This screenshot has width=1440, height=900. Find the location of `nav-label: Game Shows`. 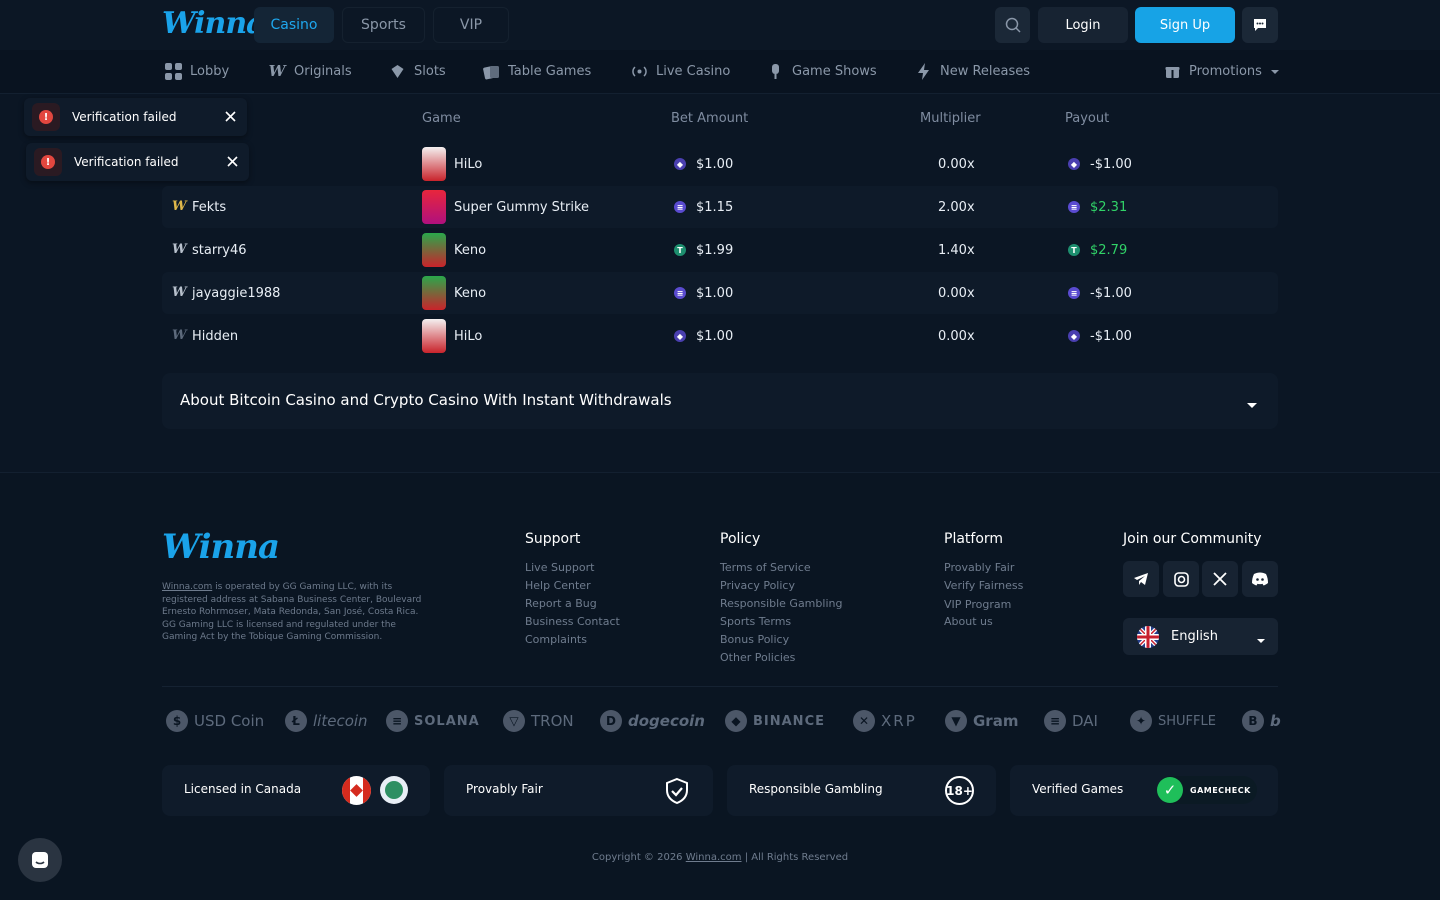

nav-label: Game Shows is located at coordinates (834, 71).